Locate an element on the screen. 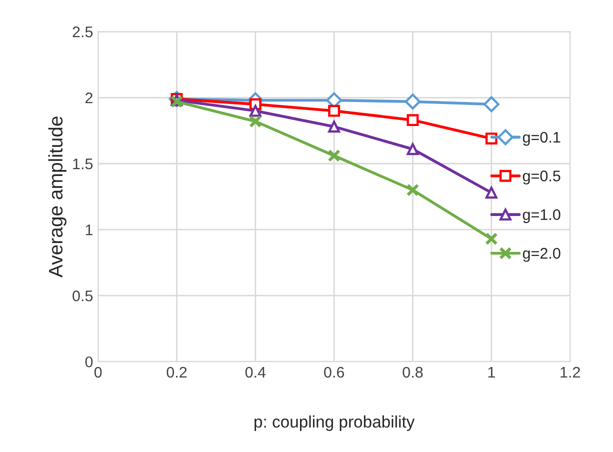  y-tick-label: 0.5 is located at coordinates (82, 296).